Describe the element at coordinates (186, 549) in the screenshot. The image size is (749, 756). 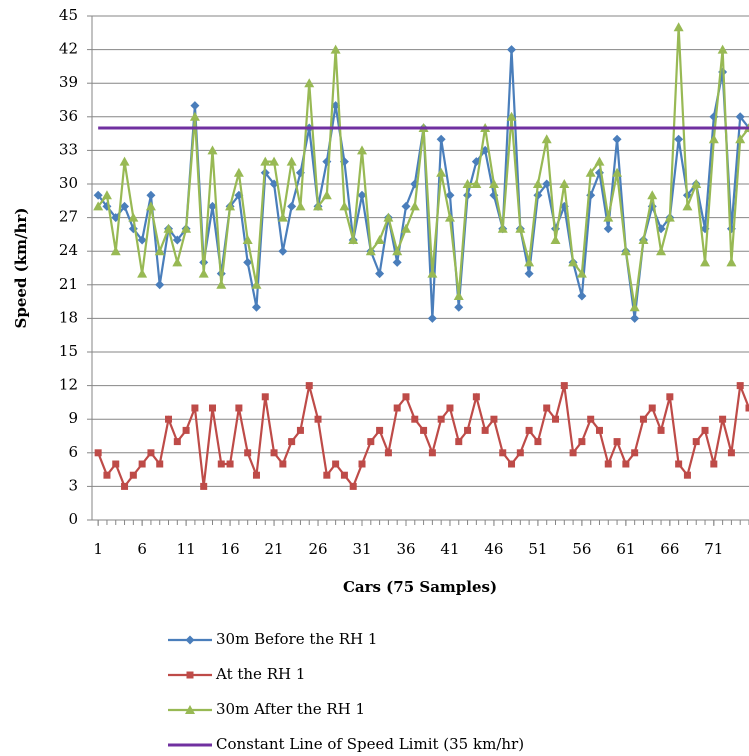
I see `x-tick-label: 11` at that location.